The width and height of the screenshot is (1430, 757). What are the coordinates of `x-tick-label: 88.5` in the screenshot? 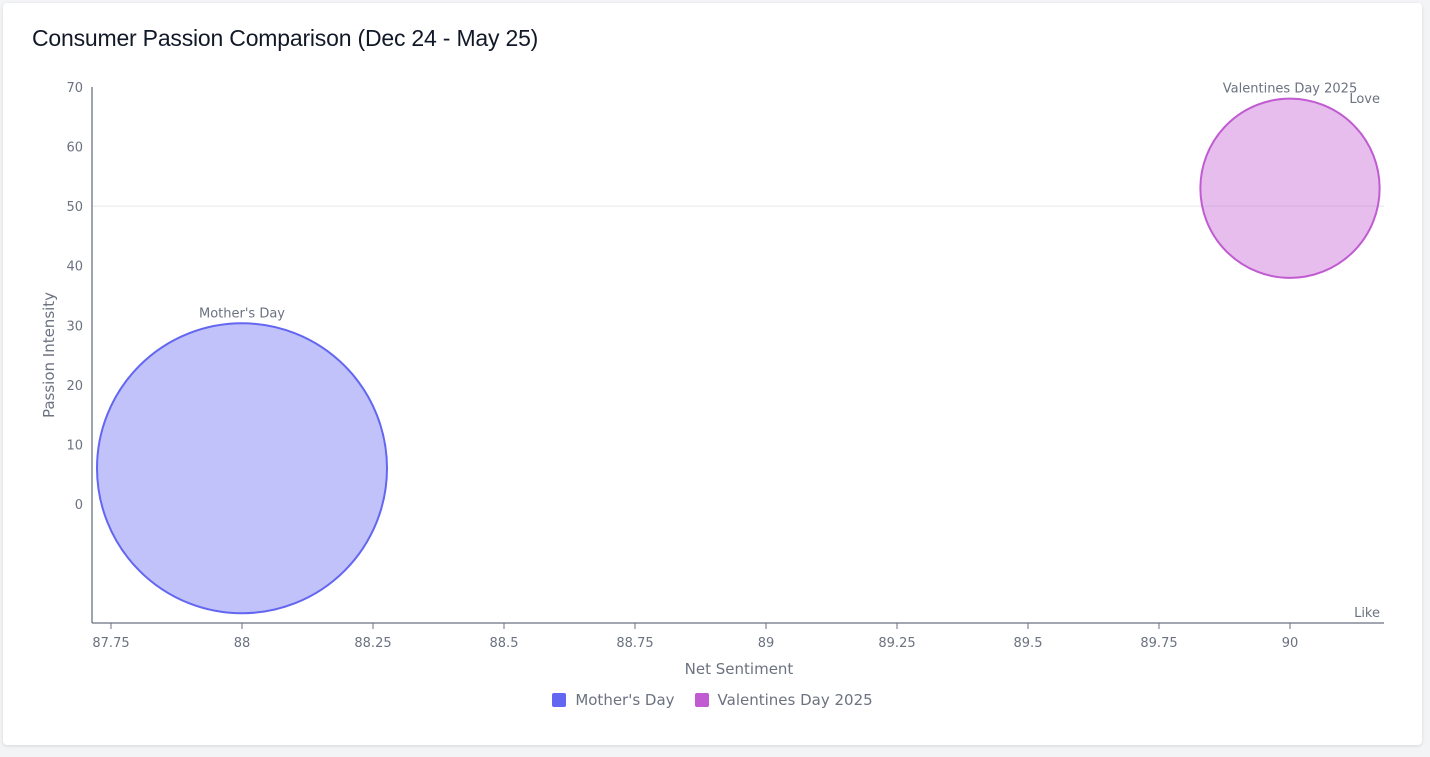 It's located at (504, 643).